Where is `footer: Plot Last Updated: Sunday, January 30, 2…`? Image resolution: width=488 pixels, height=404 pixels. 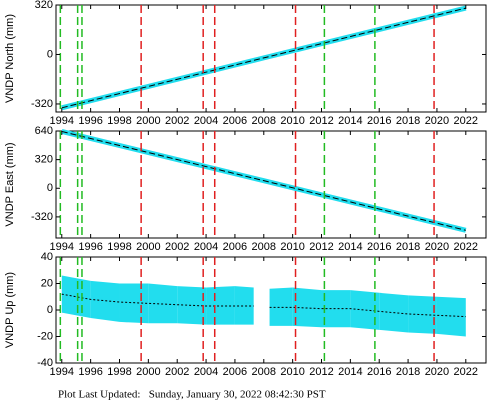
footer: Plot Last Updated: Sunday, January 30, 2… is located at coordinates (192, 395).